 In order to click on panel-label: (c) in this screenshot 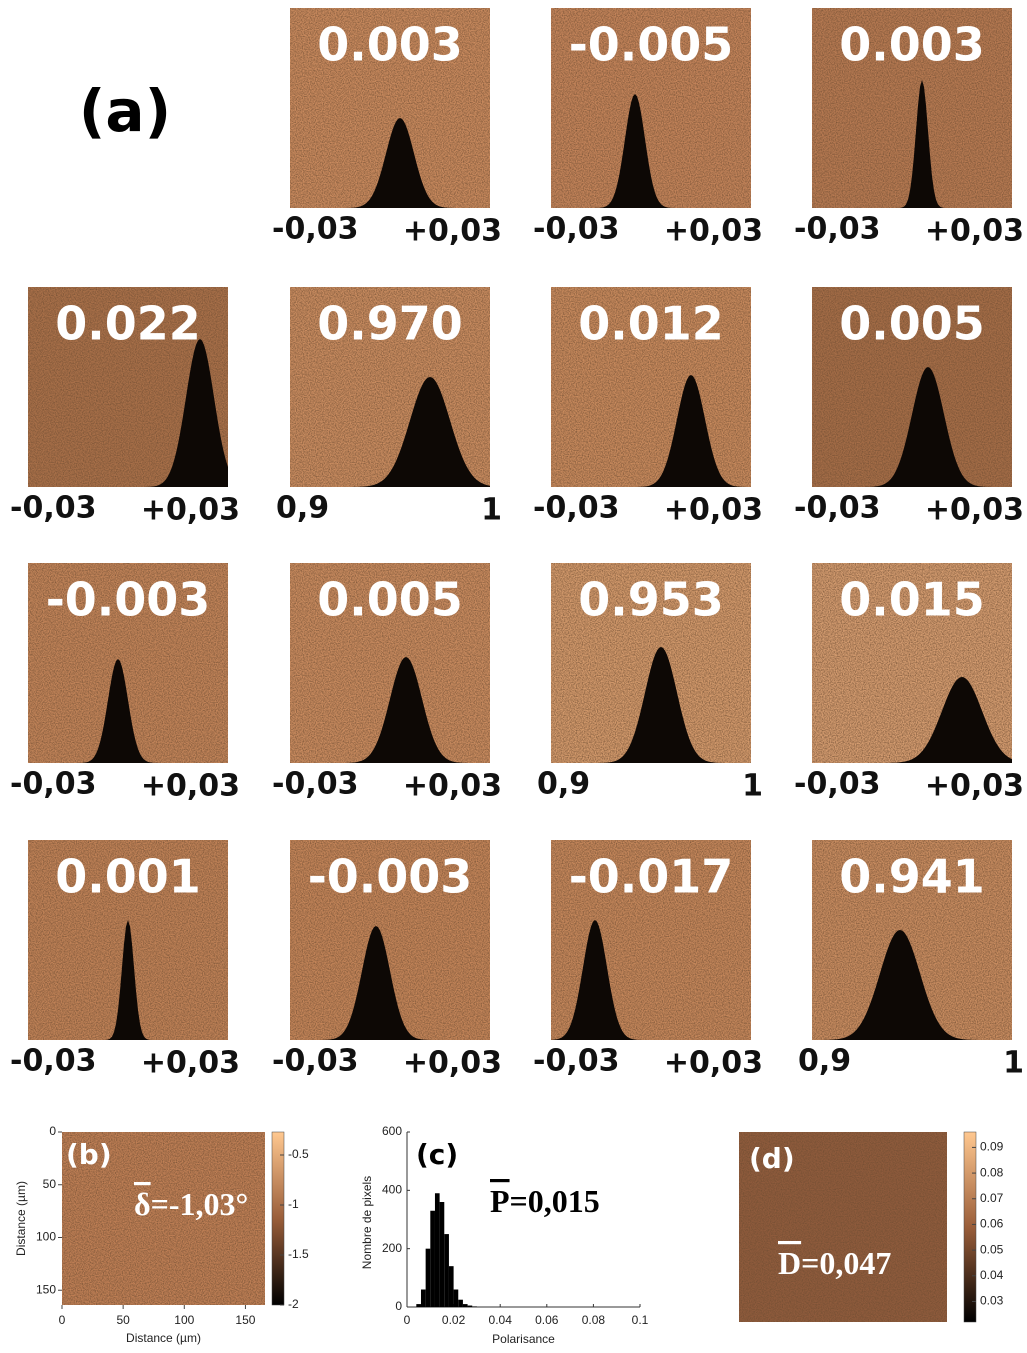, I will do `click(437, 1154)`.